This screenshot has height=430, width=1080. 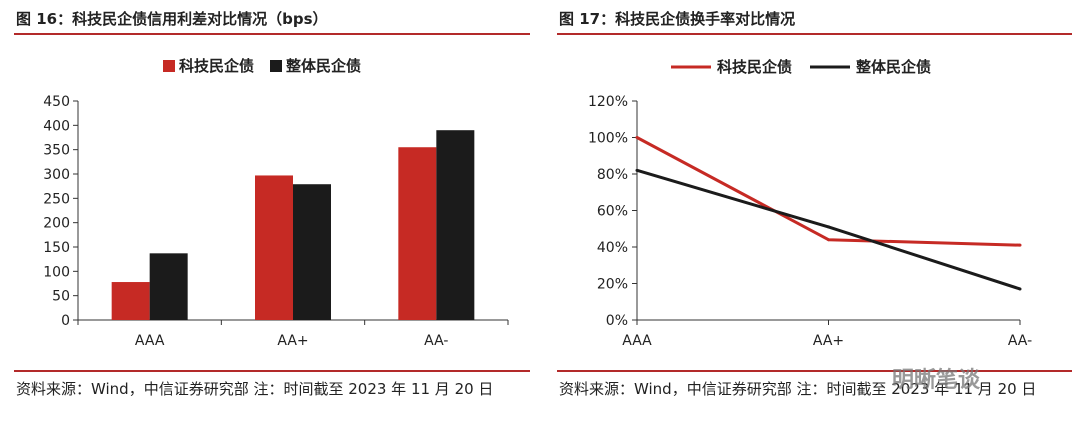 What do you see at coordinates (56, 175) in the screenshot?
I see `y-tick-label: 300` at bounding box center [56, 175].